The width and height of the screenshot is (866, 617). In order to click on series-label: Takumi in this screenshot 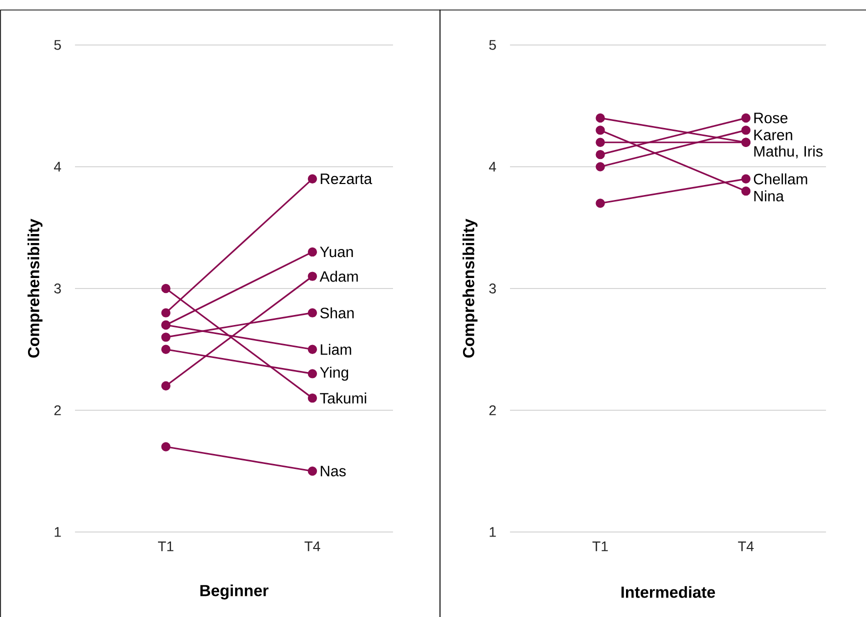, I will do `click(343, 398)`.